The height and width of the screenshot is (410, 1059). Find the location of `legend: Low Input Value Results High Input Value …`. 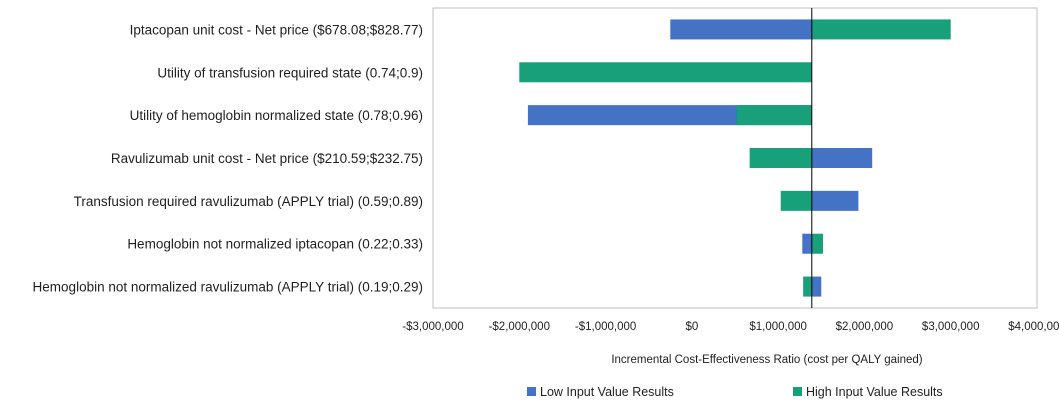

legend: Low Input Value Results High Input Value … is located at coordinates (735, 392).